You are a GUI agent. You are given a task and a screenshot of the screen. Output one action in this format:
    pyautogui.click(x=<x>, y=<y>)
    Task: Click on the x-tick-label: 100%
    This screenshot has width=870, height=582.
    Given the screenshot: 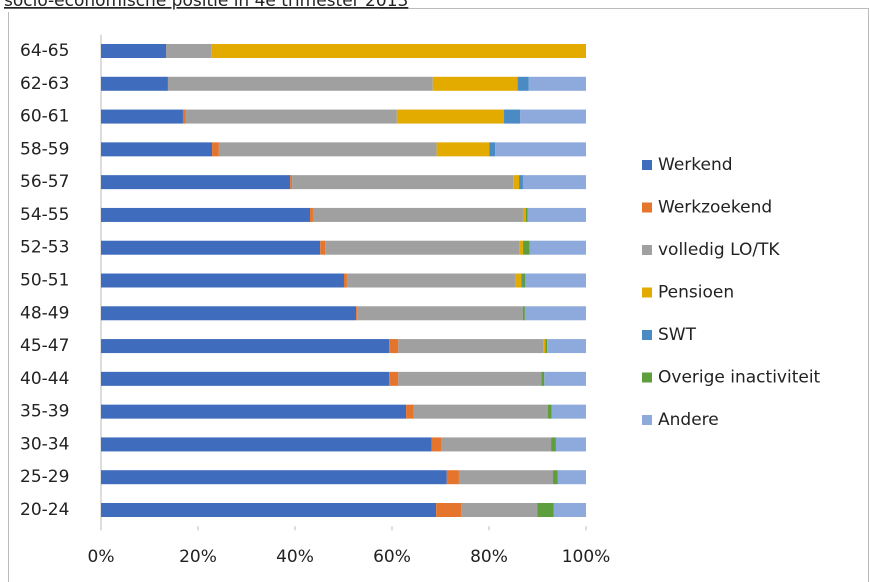 What is the action you would take?
    pyautogui.click(x=586, y=557)
    